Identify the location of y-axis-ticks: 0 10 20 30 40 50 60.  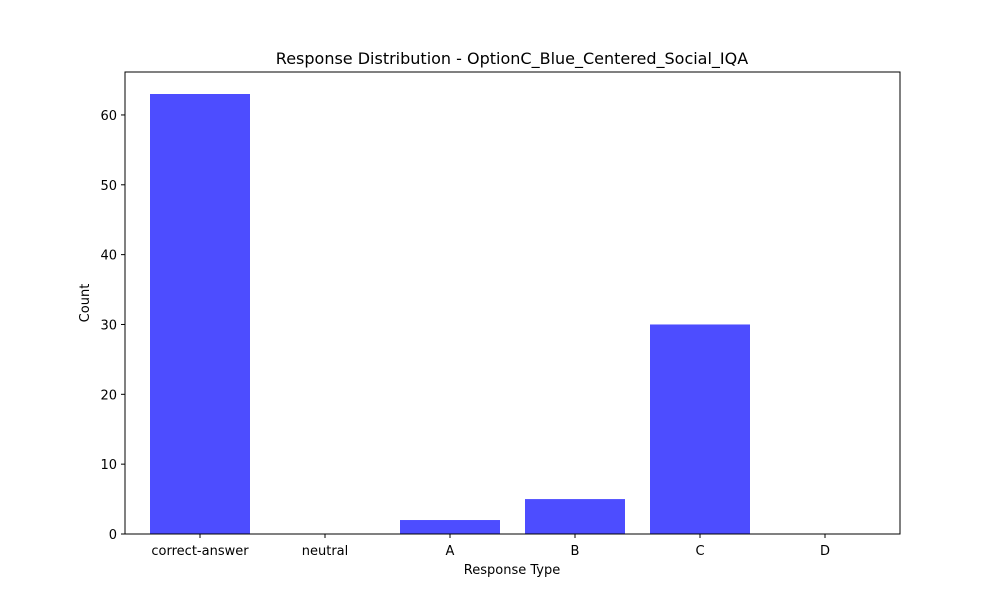
(112, 326).